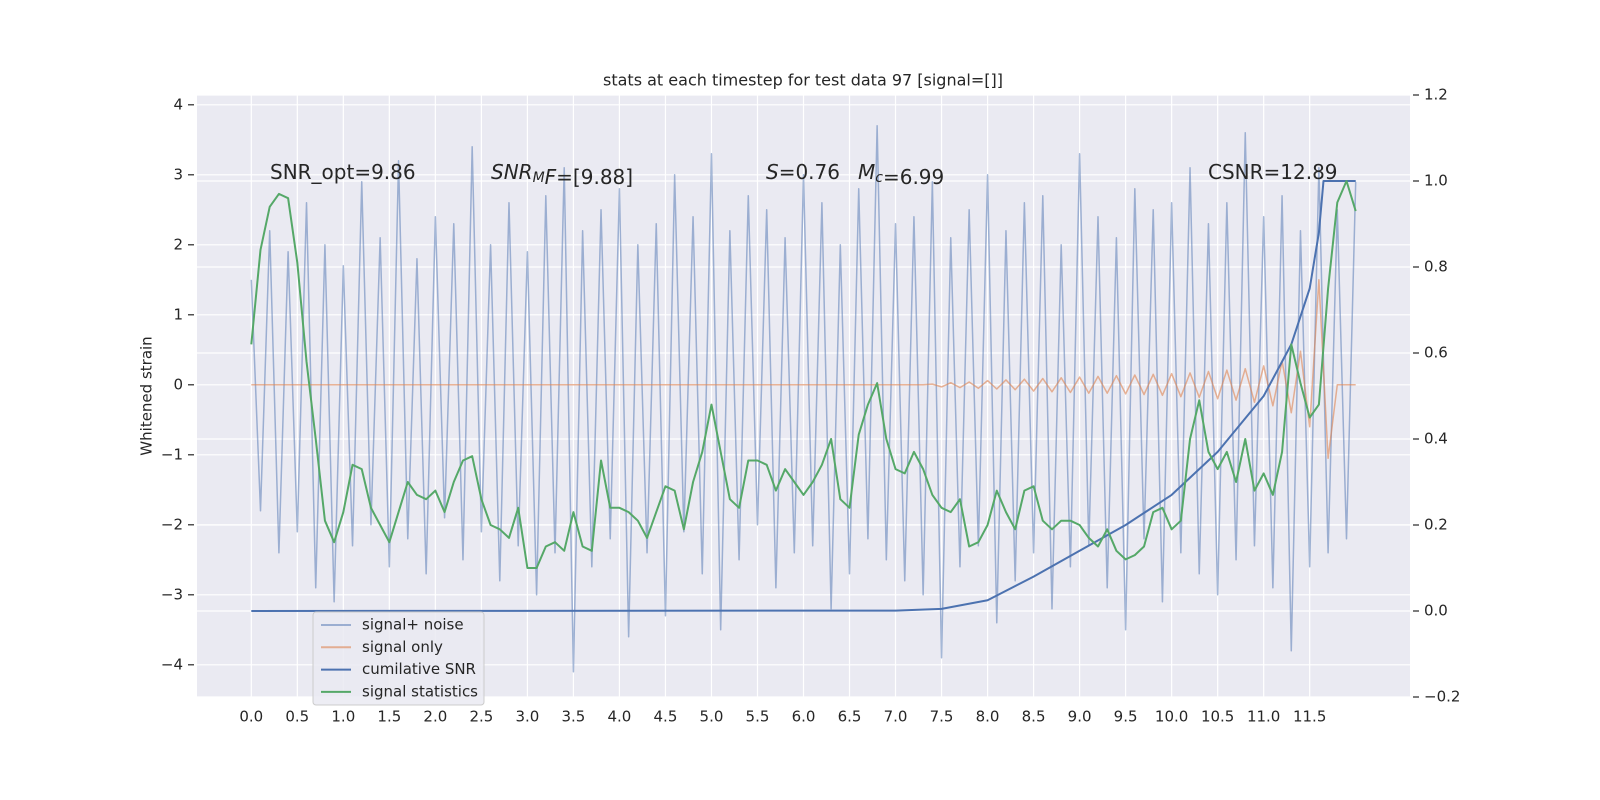  Describe the element at coordinates (809, 172) in the screenshot. I see `annotation-part: =0.76` at that location.